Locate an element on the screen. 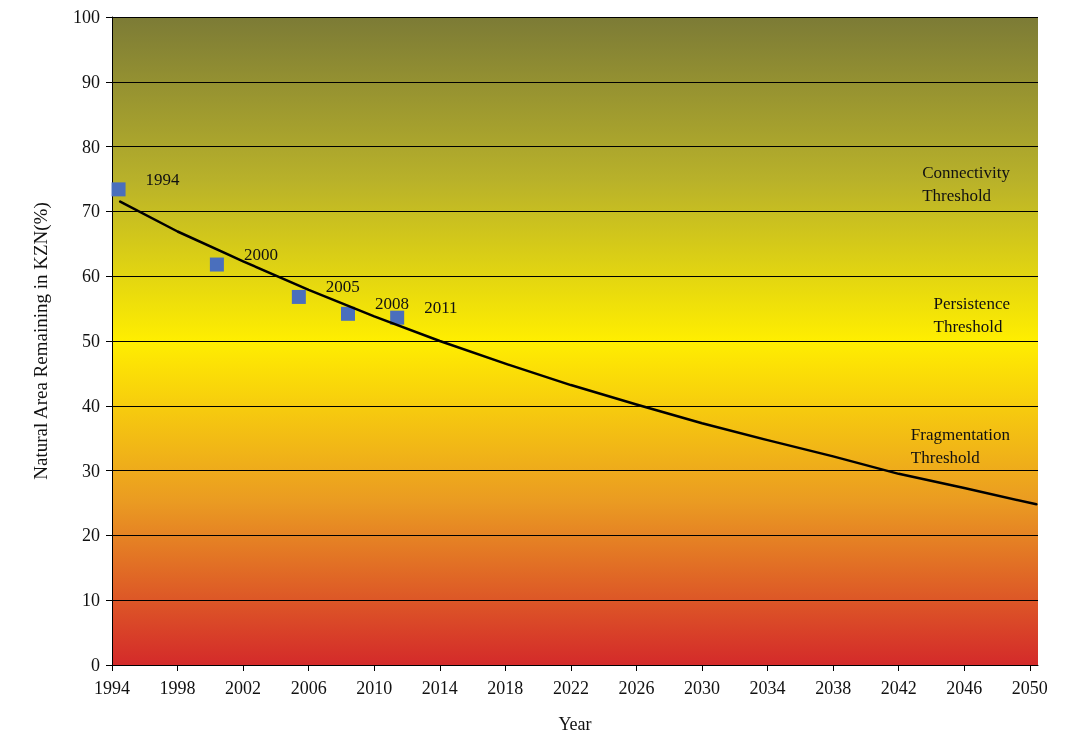 Image resolution: width=1070 pixels, height=746 pixels. y-tick-label: 0 is located at coordinates (95, 665).